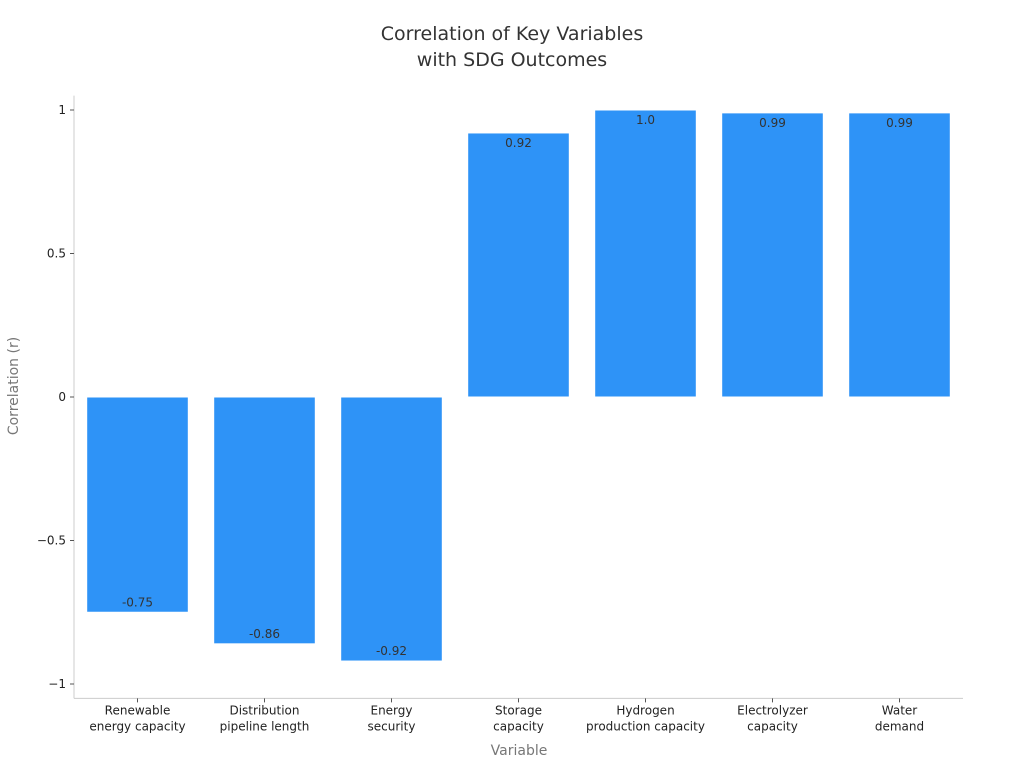 The image size is (1024, 772). What do you see at coordinates (645, 718) in the screenshot?
I see `x-tick-label: Hydrogen production capacity` at bounding box center [645, 718].